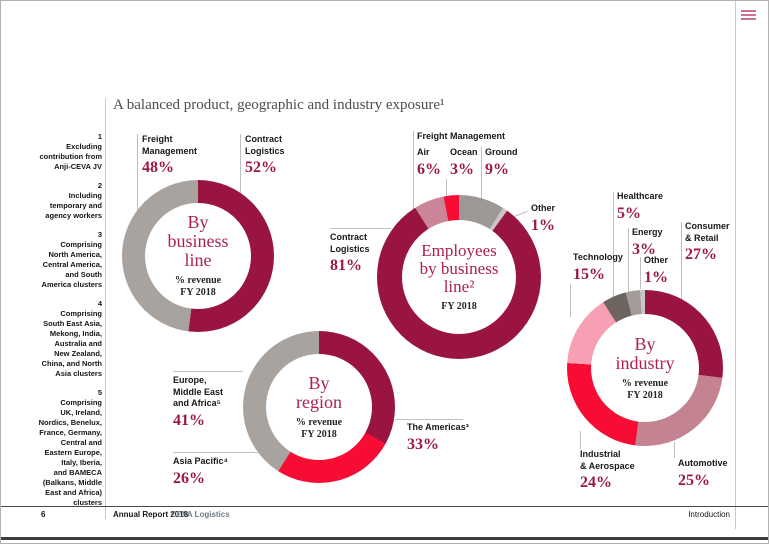 Image resolution: width=769 pixels, height=544 pixels. Describe the element at coordinates (589, 274) in the screenshot. I see `segment-value: 15%` at that location.